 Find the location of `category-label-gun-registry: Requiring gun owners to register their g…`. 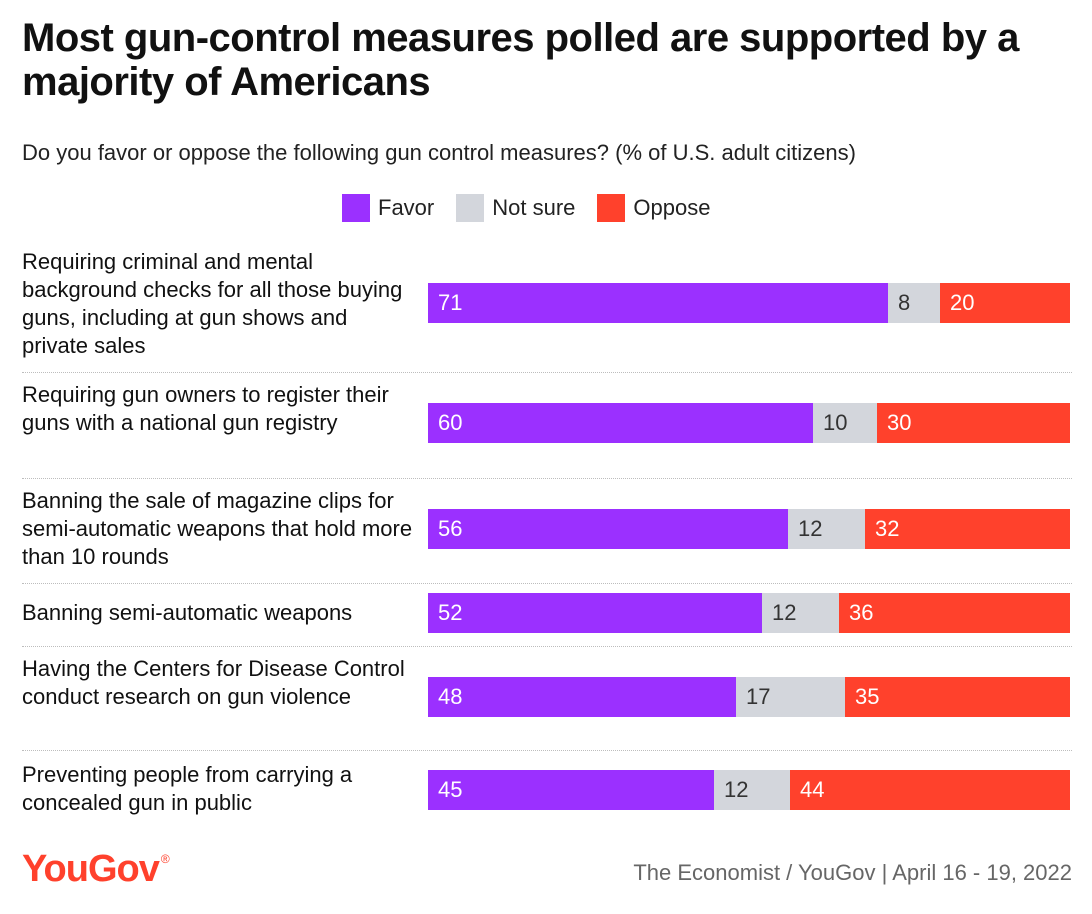

category-label-gun-registry: Requiring gun owners to register their g… is located at coordinates (205, 408).